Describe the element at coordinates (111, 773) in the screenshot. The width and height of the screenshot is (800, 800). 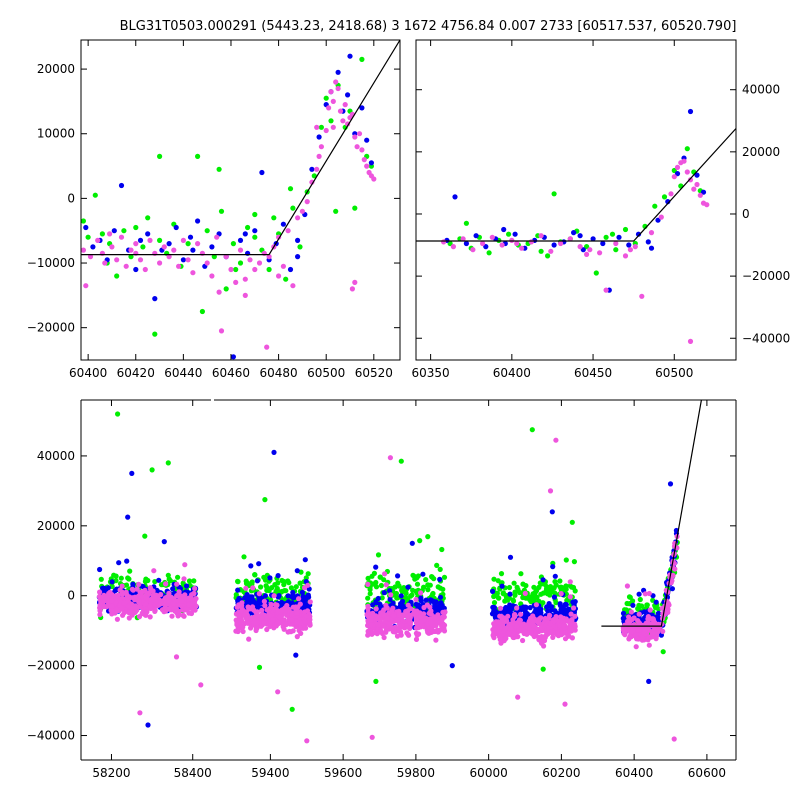
I see `x-tick-label: 58200` at that location.